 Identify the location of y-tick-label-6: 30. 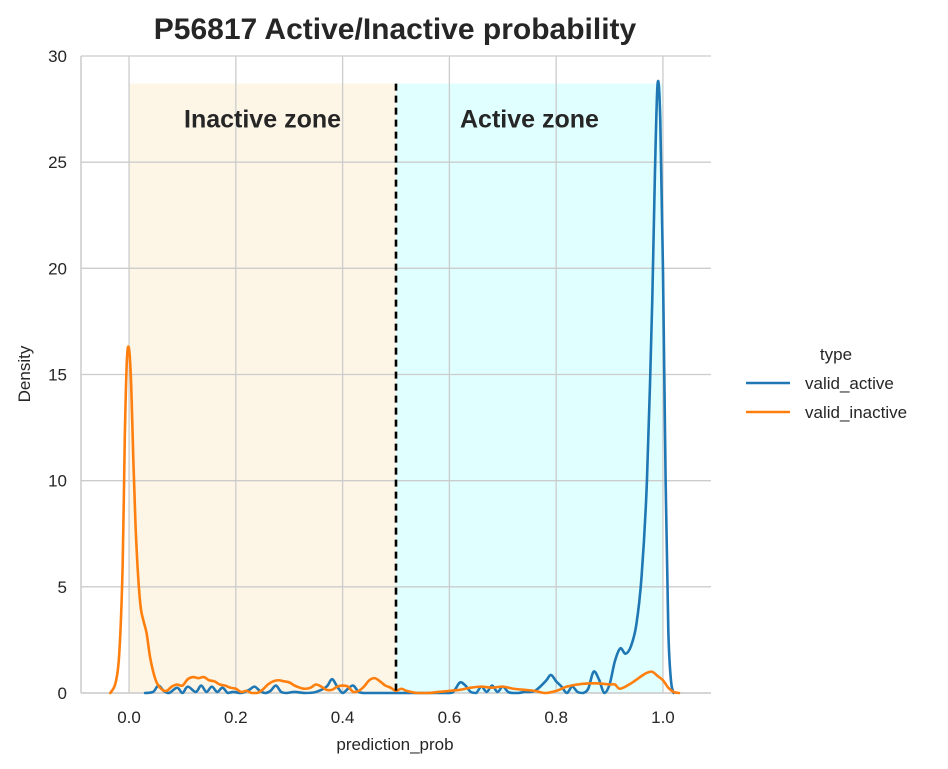
(57, 56).